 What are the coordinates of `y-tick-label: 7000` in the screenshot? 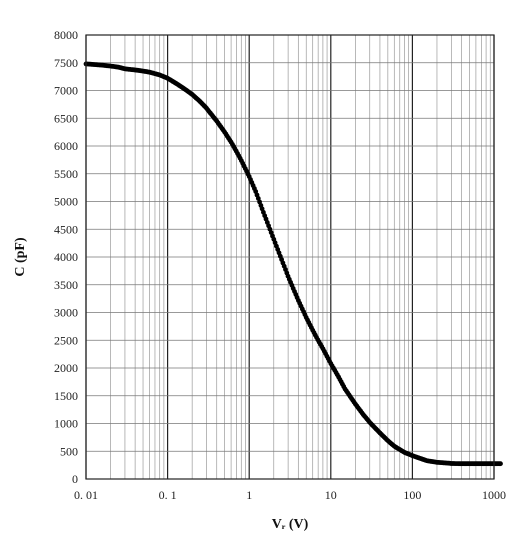 It's located at (66, 91).